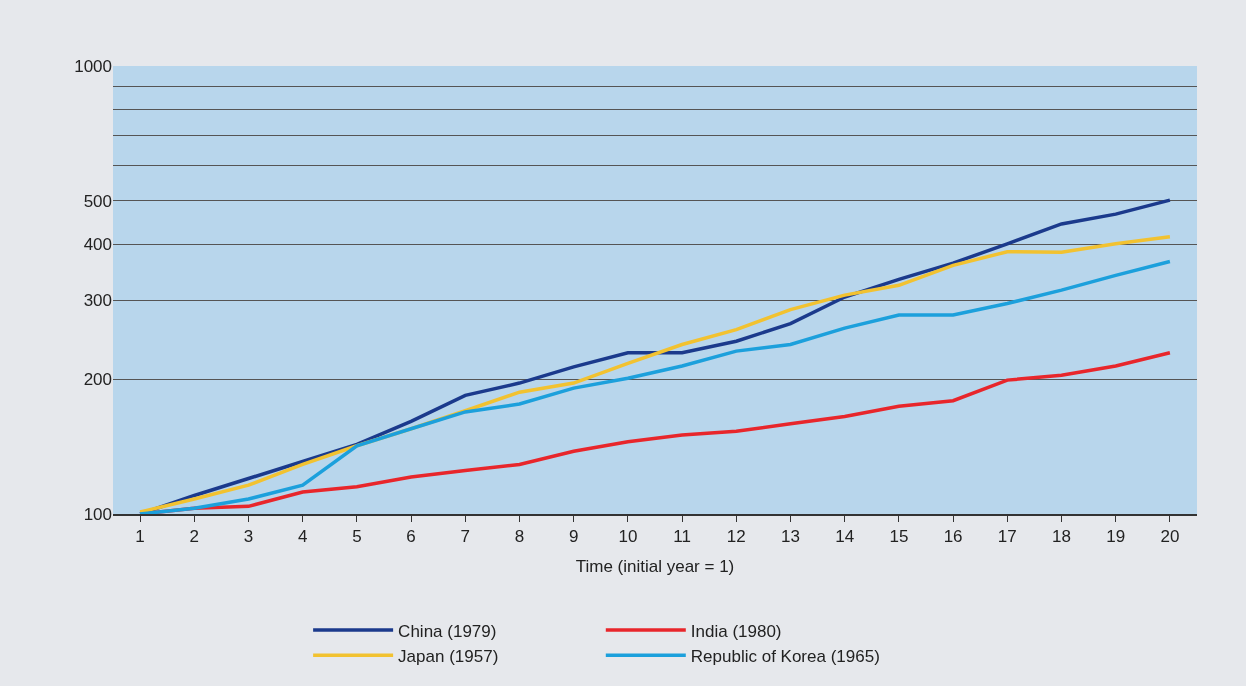 This screenshot has width=1246, height=686. What do you see at coordinates (97, 201) in the screenshot?
I see `y-tick-label: 500` at bounding box center [97, 201].